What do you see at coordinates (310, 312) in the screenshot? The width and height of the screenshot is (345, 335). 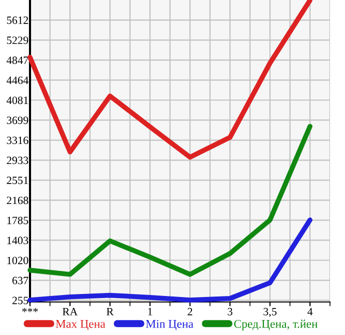 I see `x-tick-label: 4` at bounding box center [310, 312].